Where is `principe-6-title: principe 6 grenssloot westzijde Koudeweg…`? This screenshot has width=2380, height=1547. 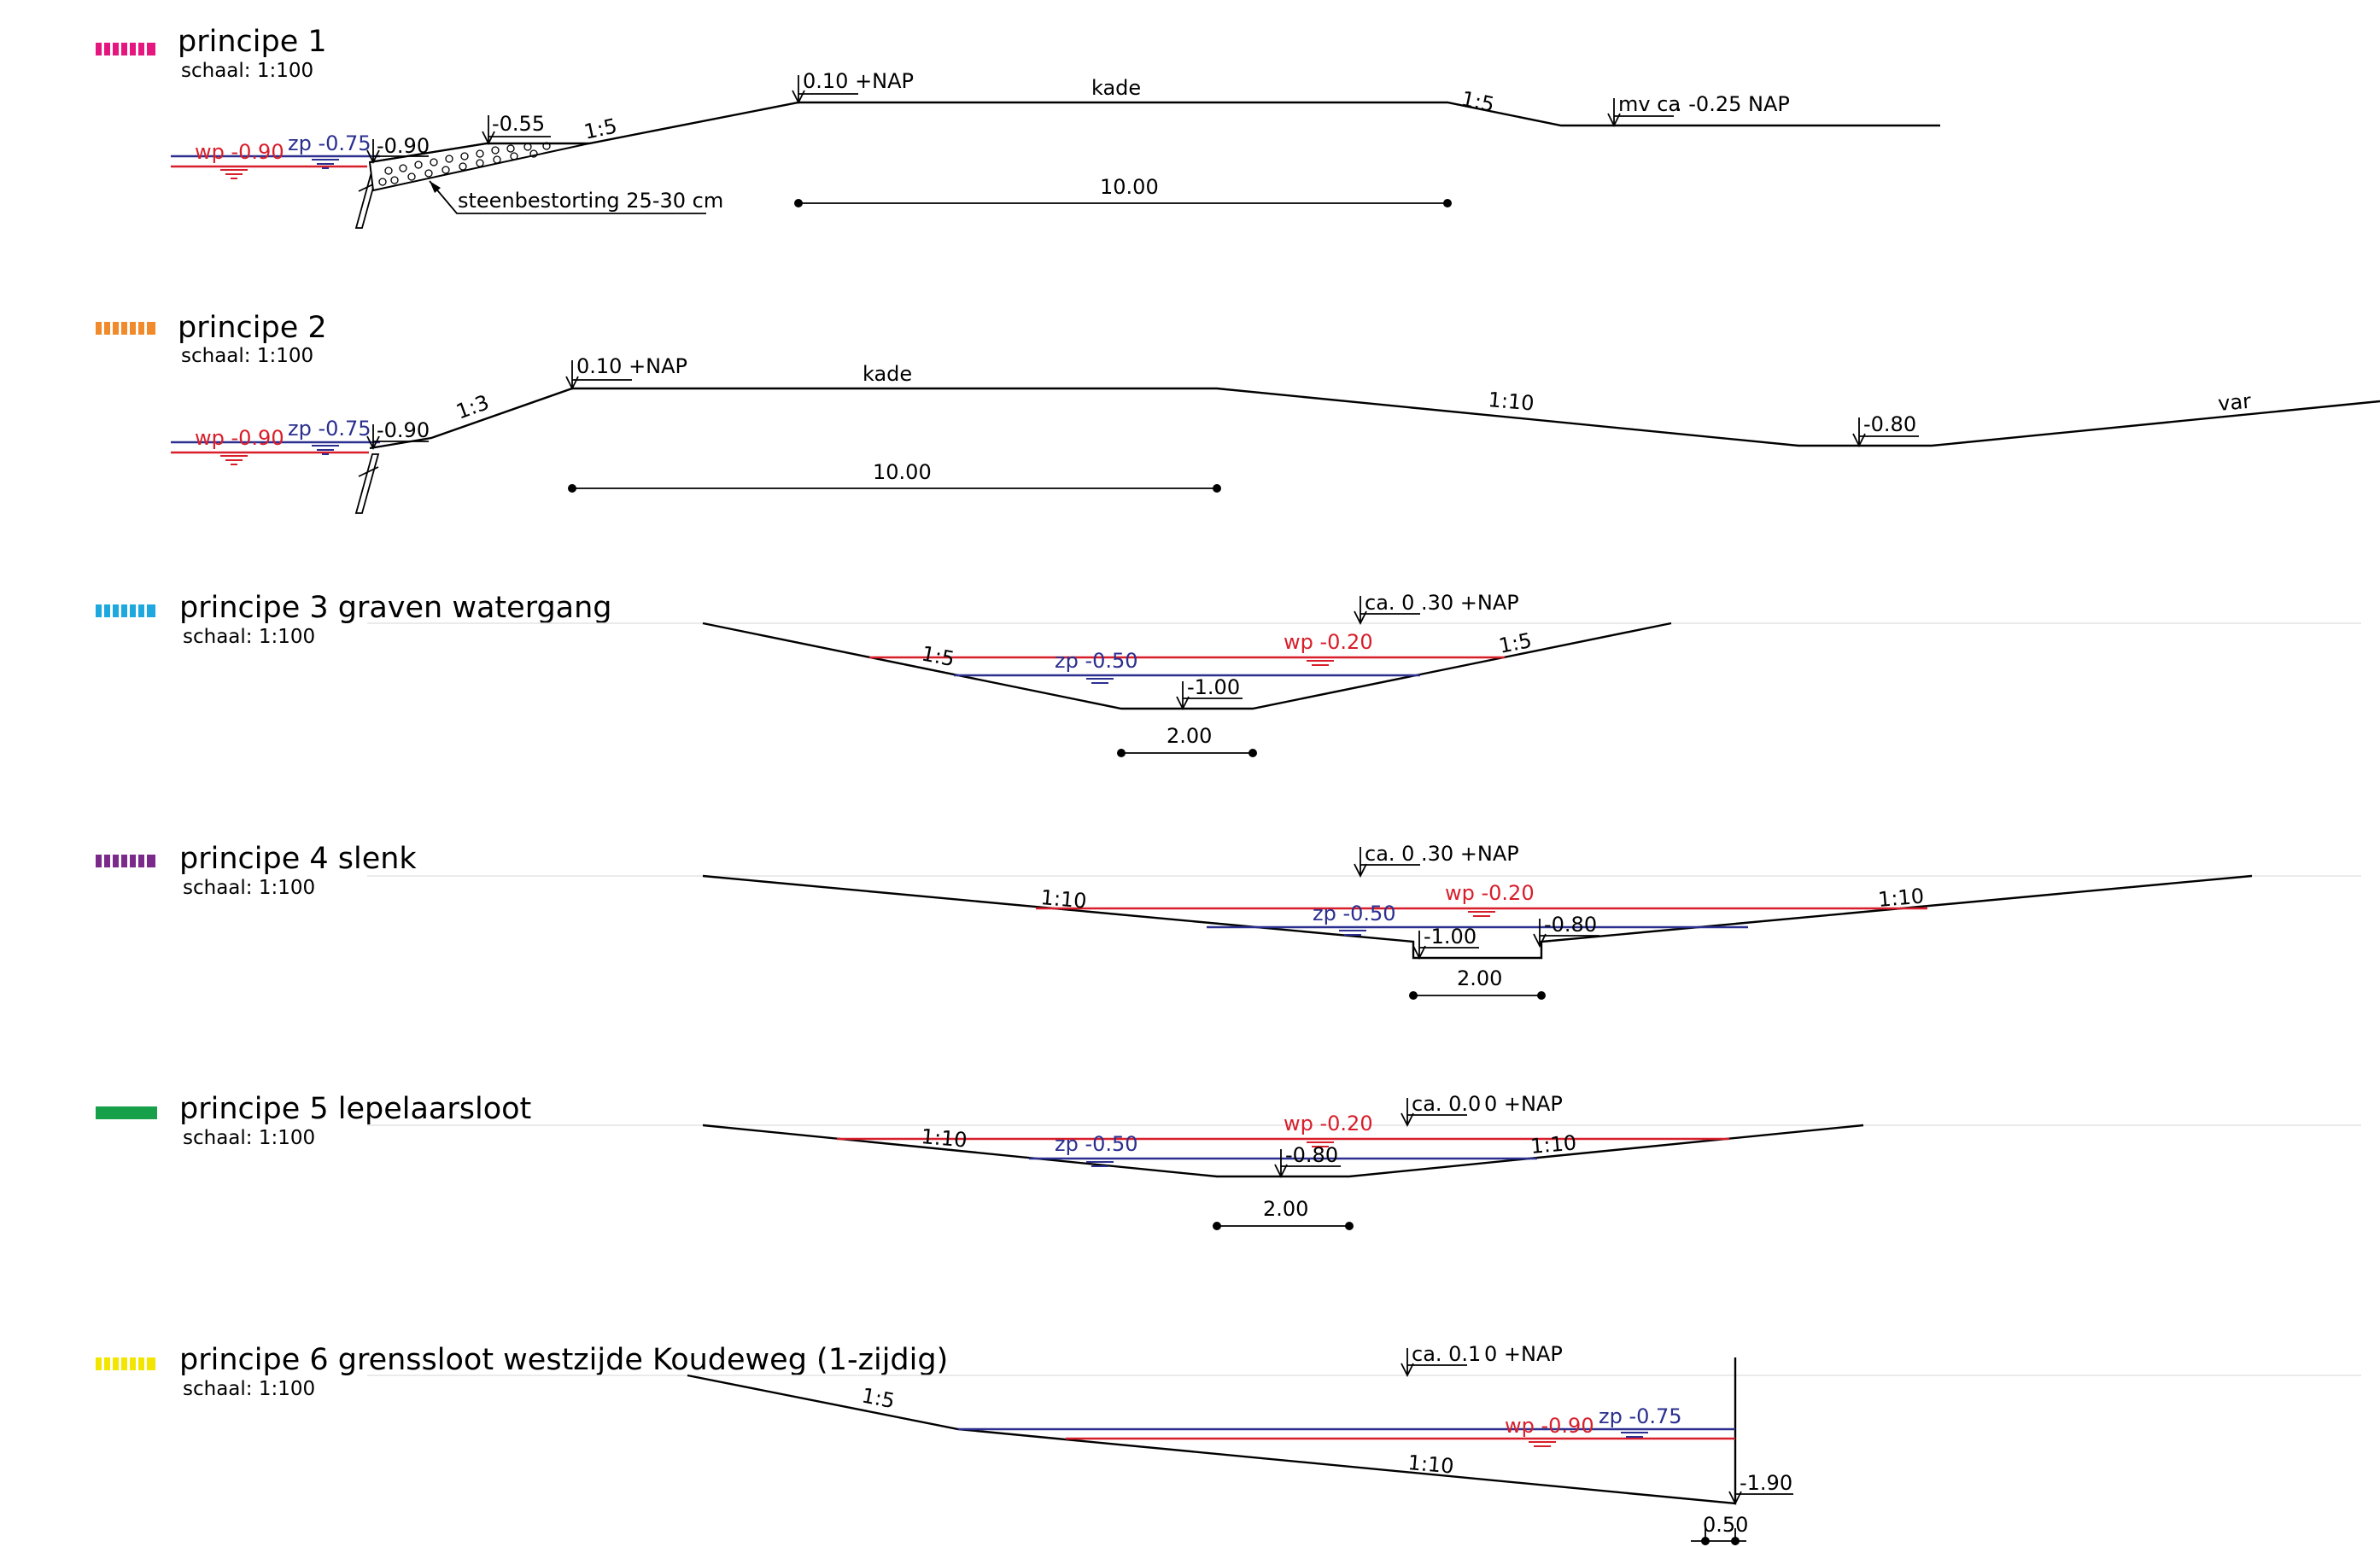 principe-6-title: principe 6 grenssloot westzijde Koudeweg… is located at coordinates (563, 1360).